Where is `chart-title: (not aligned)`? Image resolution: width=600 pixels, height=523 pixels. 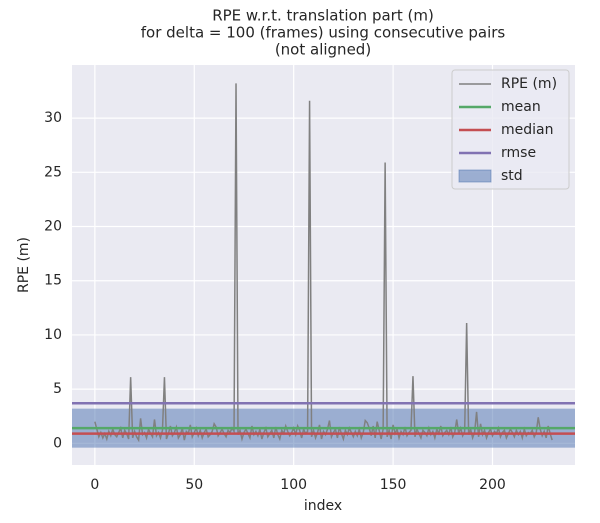 chart-title: (not aligned) is located at coordinates (323, 50).